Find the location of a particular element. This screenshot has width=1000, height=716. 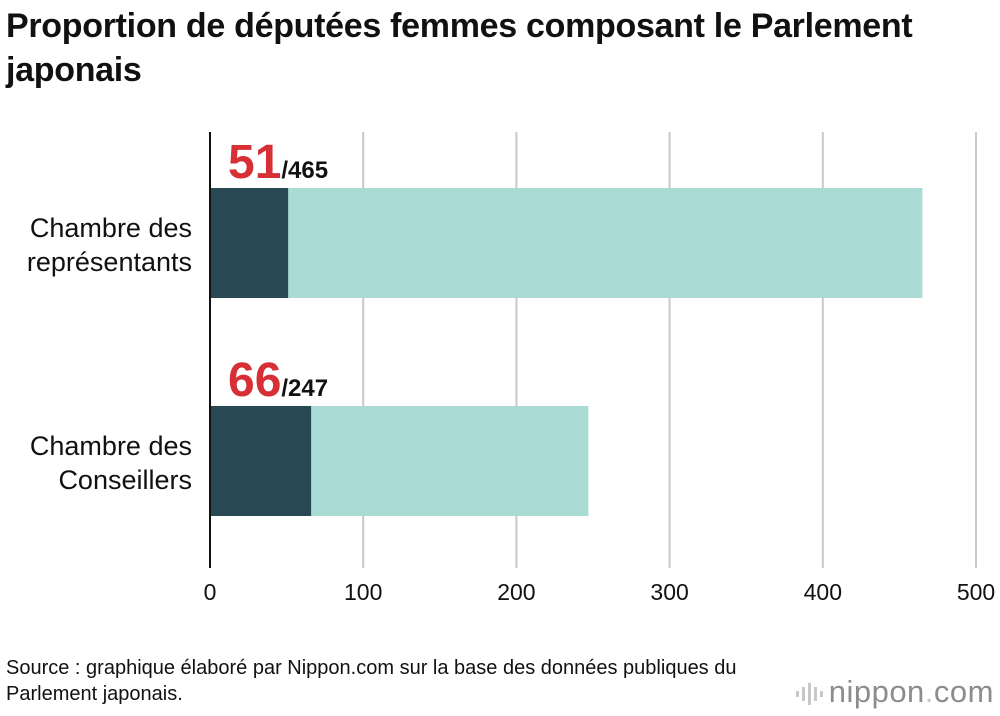

brand-logo: nippon.com is located at coordinates (894, 692).